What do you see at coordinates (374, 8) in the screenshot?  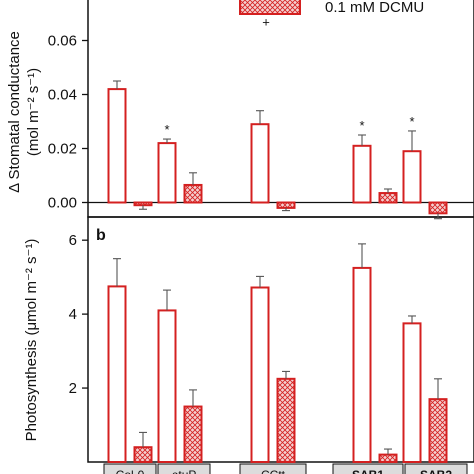 I see `legend-label-dcmu: 0.1 mM DCMU` at bounding box center [374, 8].